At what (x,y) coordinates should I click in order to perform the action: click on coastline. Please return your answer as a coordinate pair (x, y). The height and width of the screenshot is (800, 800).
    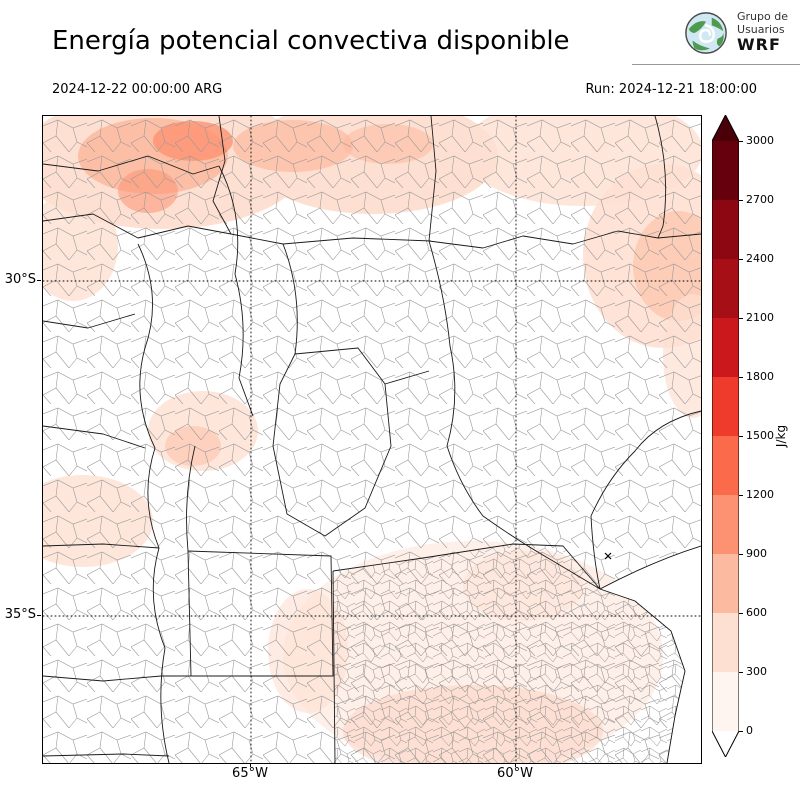
    Looking at the image, I should click on (650, 654).